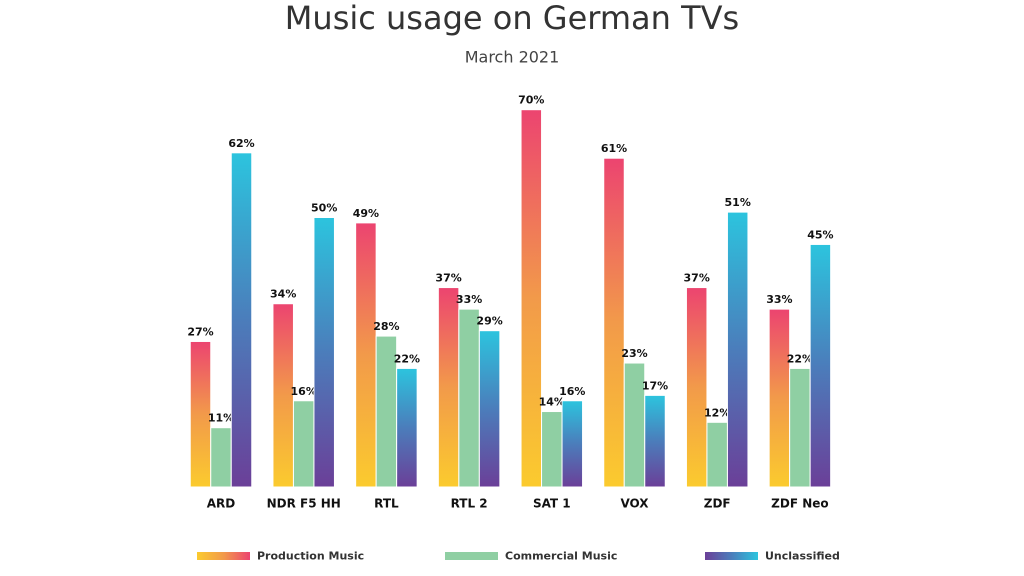  What do you see at coordinates (799, 504) in the screenshot?
I see `x-tick-label: ZDF Neo` at bounding box center [799, 504].